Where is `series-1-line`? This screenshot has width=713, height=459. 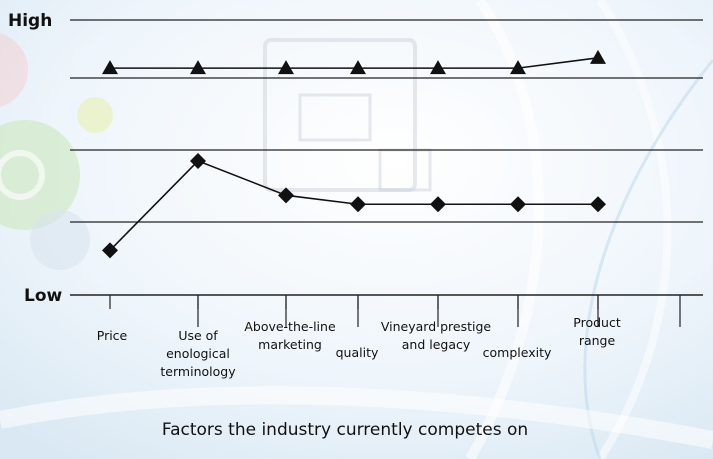 series-1-line is located at coordinates (354, 63).